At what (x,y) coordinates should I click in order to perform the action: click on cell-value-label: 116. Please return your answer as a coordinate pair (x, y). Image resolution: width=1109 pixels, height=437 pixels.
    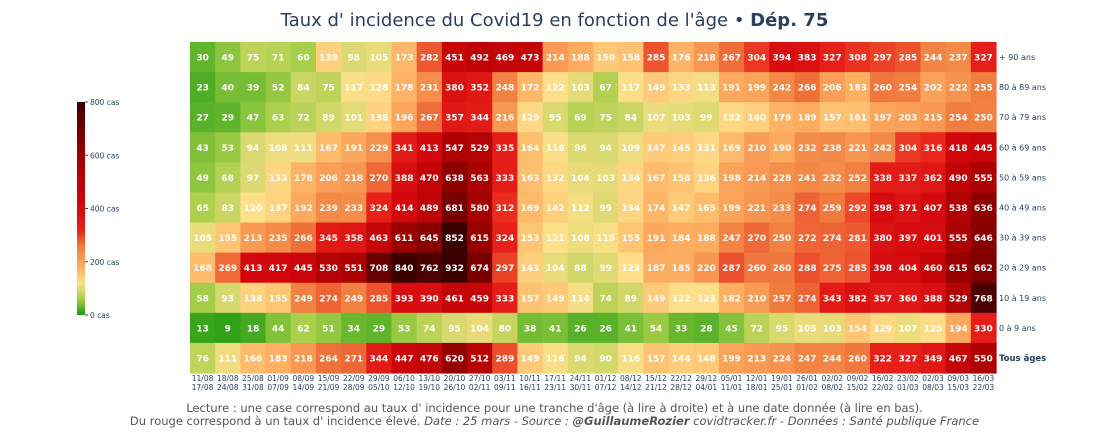
    Looking at the image, I should click on (555, 149).